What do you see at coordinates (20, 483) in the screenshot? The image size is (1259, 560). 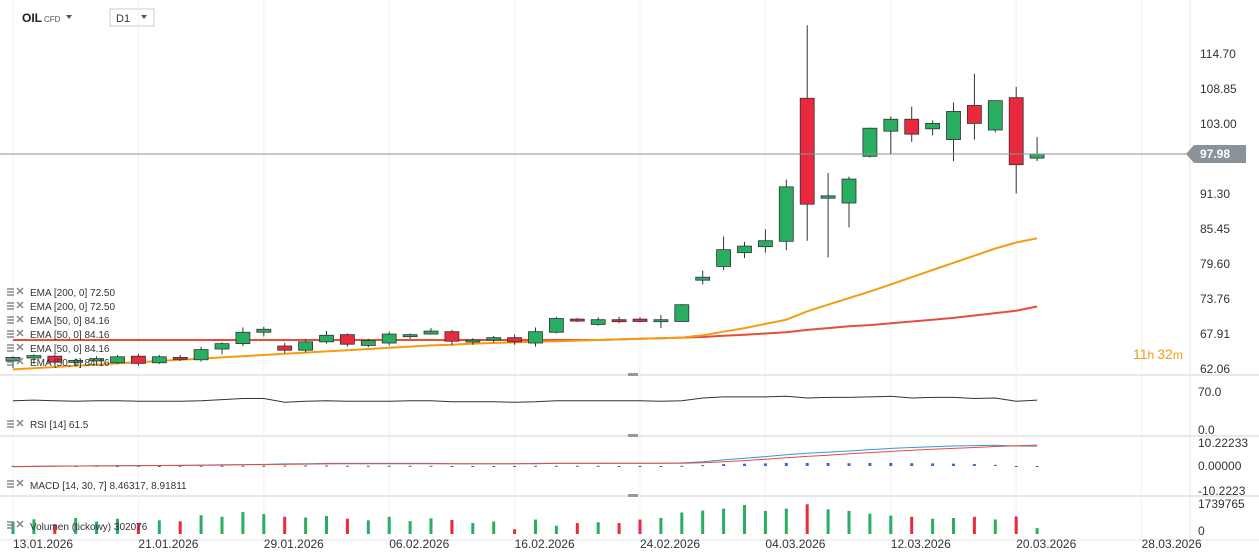 I see `macd-close-icon` at bounding box center [20, 483].